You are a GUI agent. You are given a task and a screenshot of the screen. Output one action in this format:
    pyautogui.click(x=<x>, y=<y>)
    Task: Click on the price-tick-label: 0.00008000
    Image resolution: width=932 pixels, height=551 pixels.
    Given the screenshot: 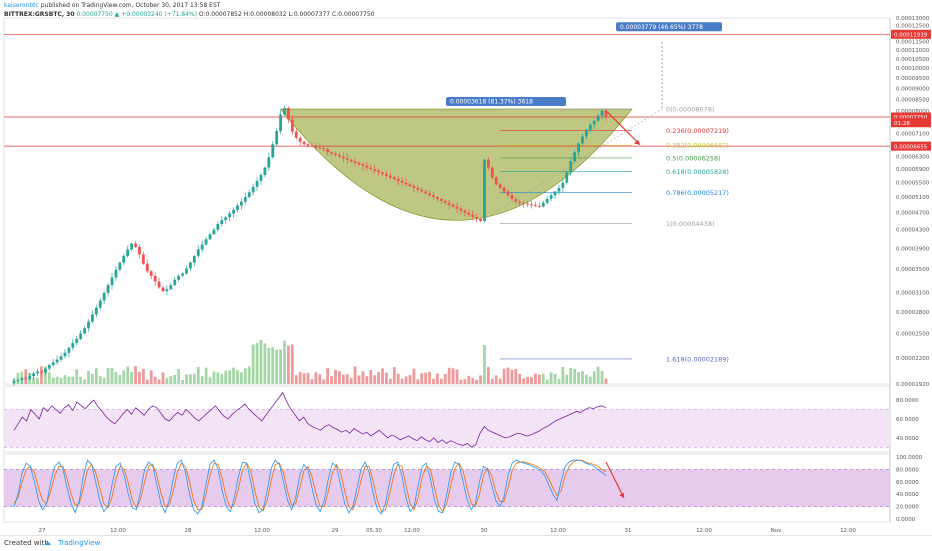 What is the action you would take?
    pyautogui.click(x=913, y=112)
    